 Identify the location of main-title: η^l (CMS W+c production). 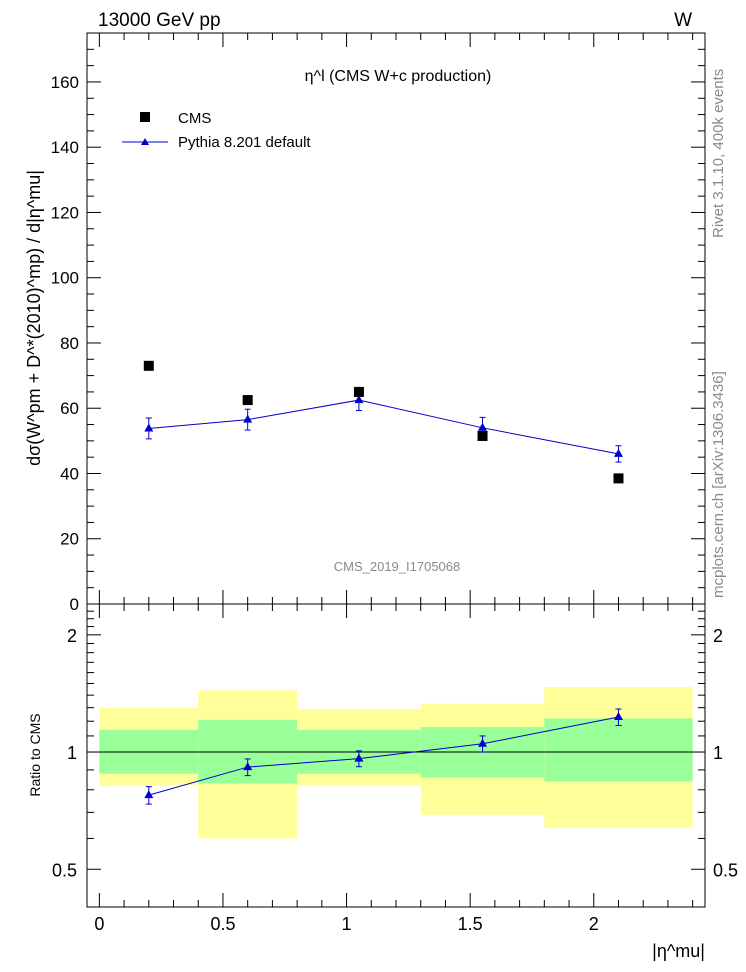
(398, 76).